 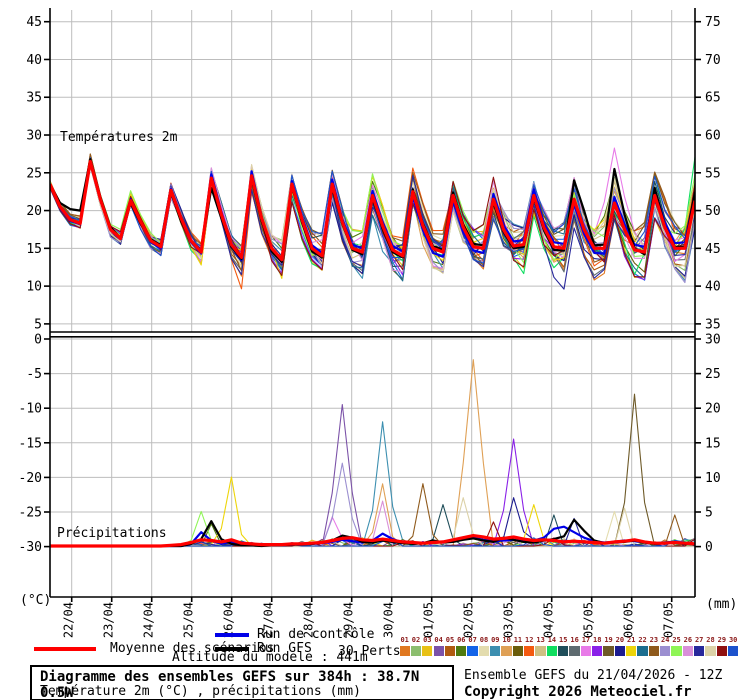 I want to click on perturbation-key-06: 06, so click(x=461, y=646).